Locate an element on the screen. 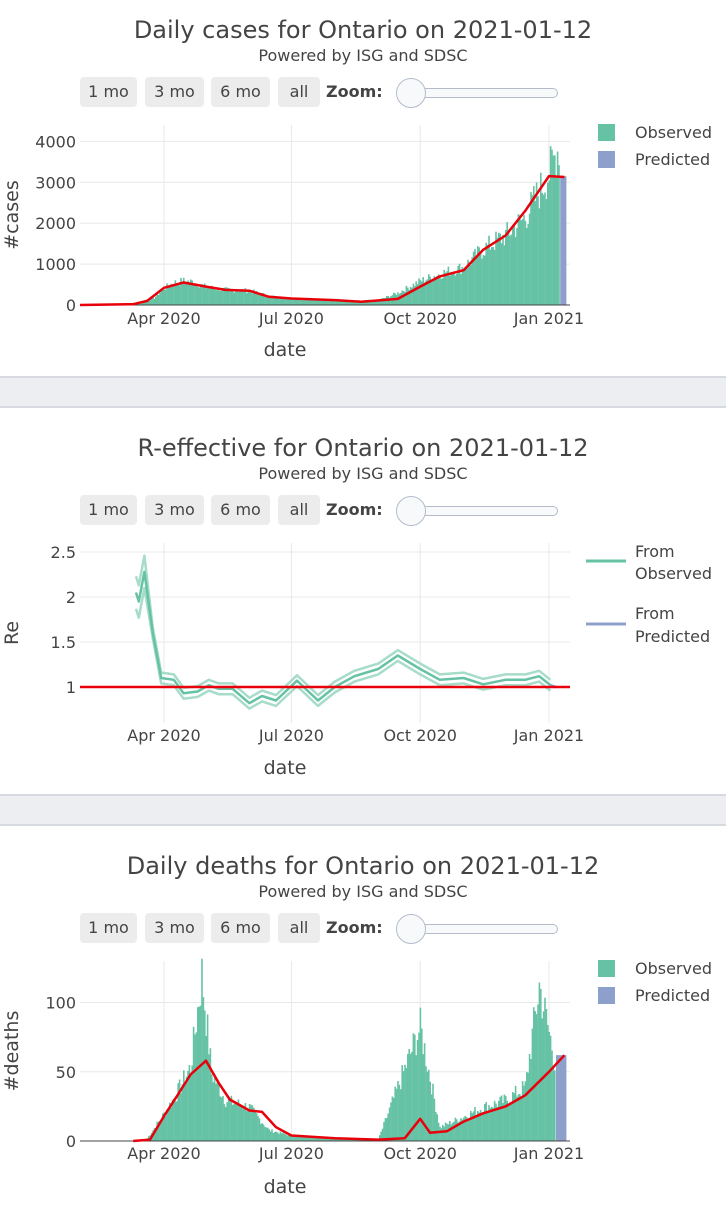  legend-observed-label: Observed is located at coordinates (673, 132).